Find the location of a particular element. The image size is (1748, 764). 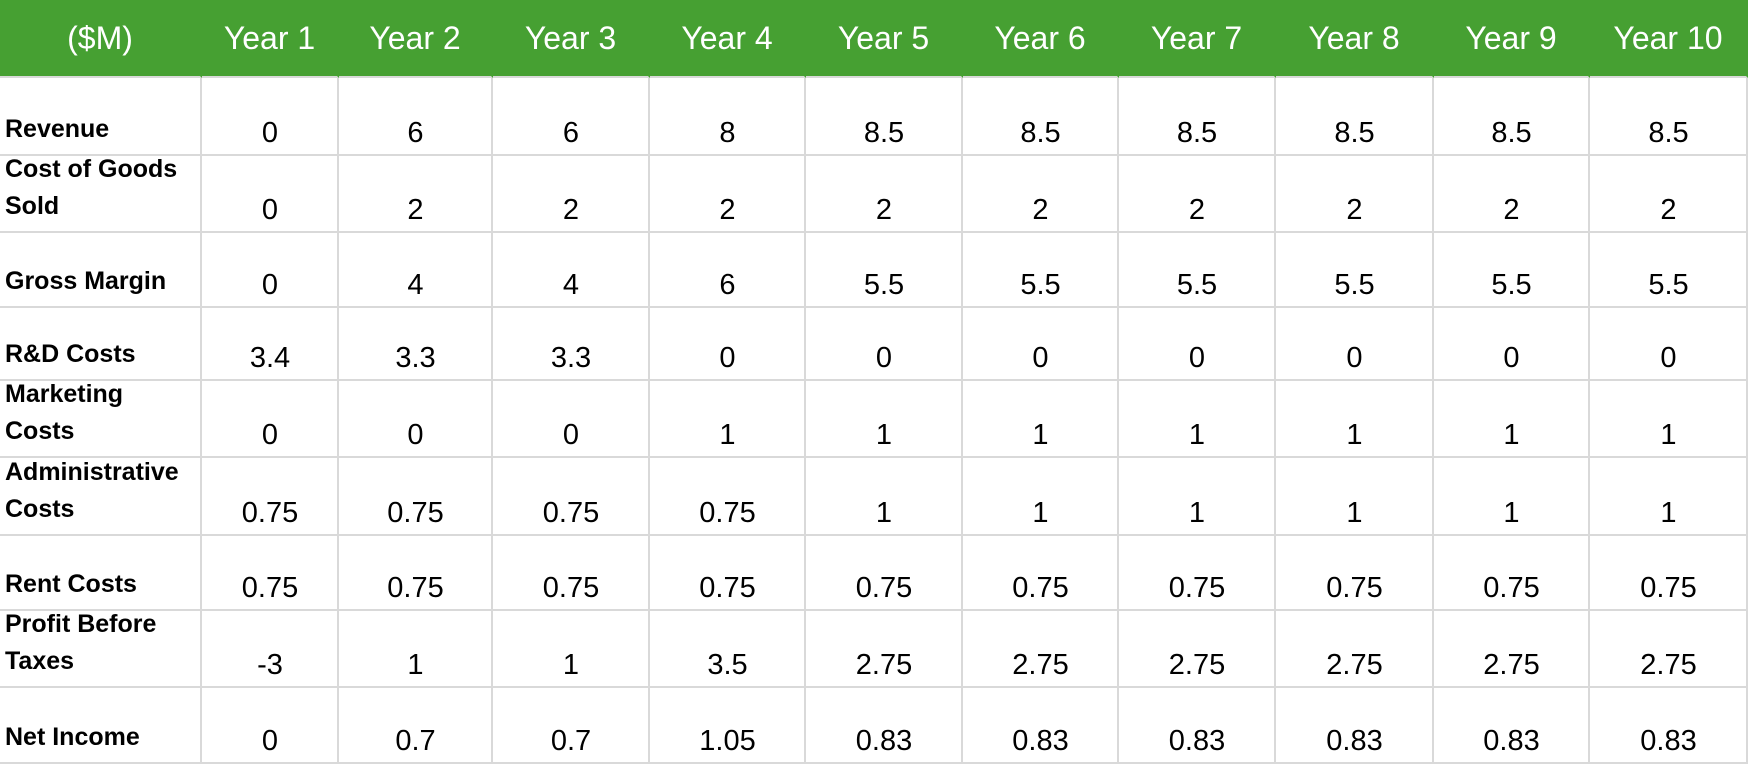

row-label: Marketing Costs is located at coordinates (101, 419).